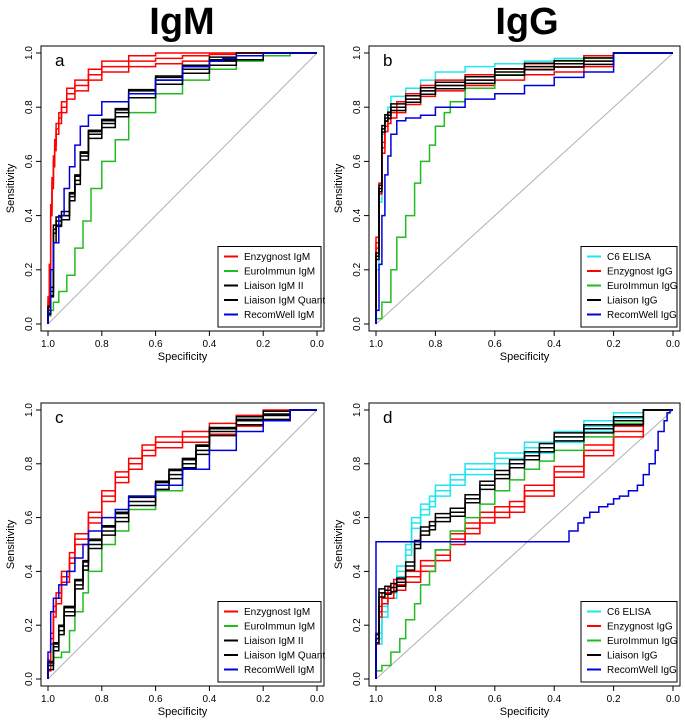 The image size is (685, 724). Describe the element at coordinates (387, 60) in the screenshot. I see `panel-letter: b` at that location.